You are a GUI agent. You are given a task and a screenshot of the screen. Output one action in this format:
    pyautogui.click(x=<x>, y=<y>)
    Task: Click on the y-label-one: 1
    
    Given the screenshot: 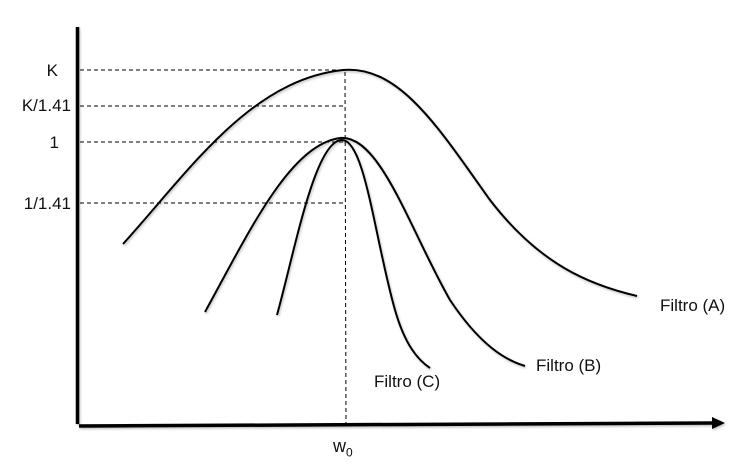 What is the action you would take?
    pyautogui.click(x=54, y=142)
    